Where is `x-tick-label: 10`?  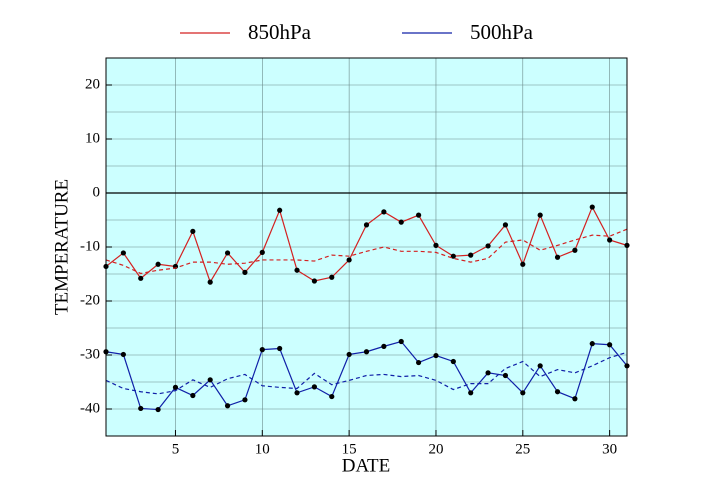
x-tick-label: 10 is located at coordinates (262, 449).